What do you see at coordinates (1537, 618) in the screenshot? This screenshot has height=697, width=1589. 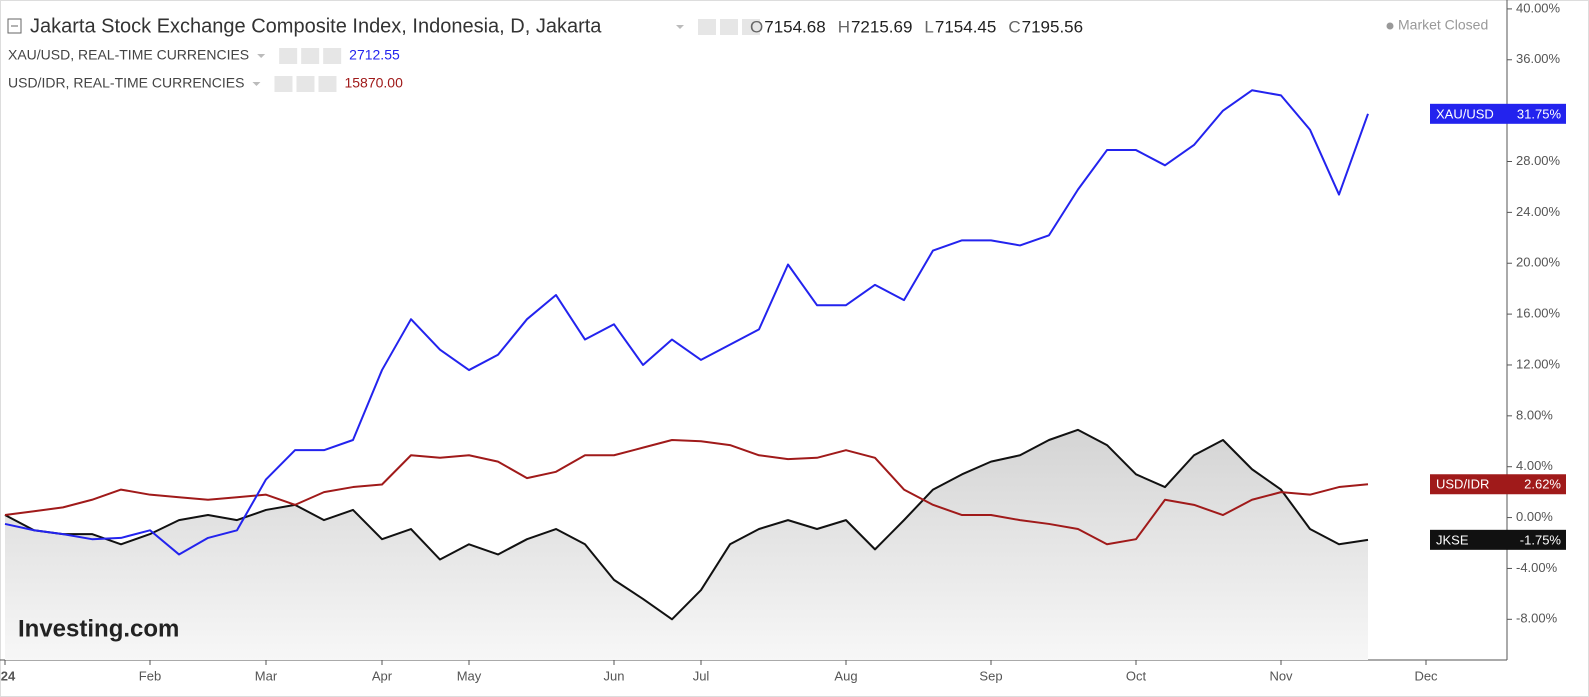 I see `y-tick-label: -8.00%` at bounding box center [1537, 618].